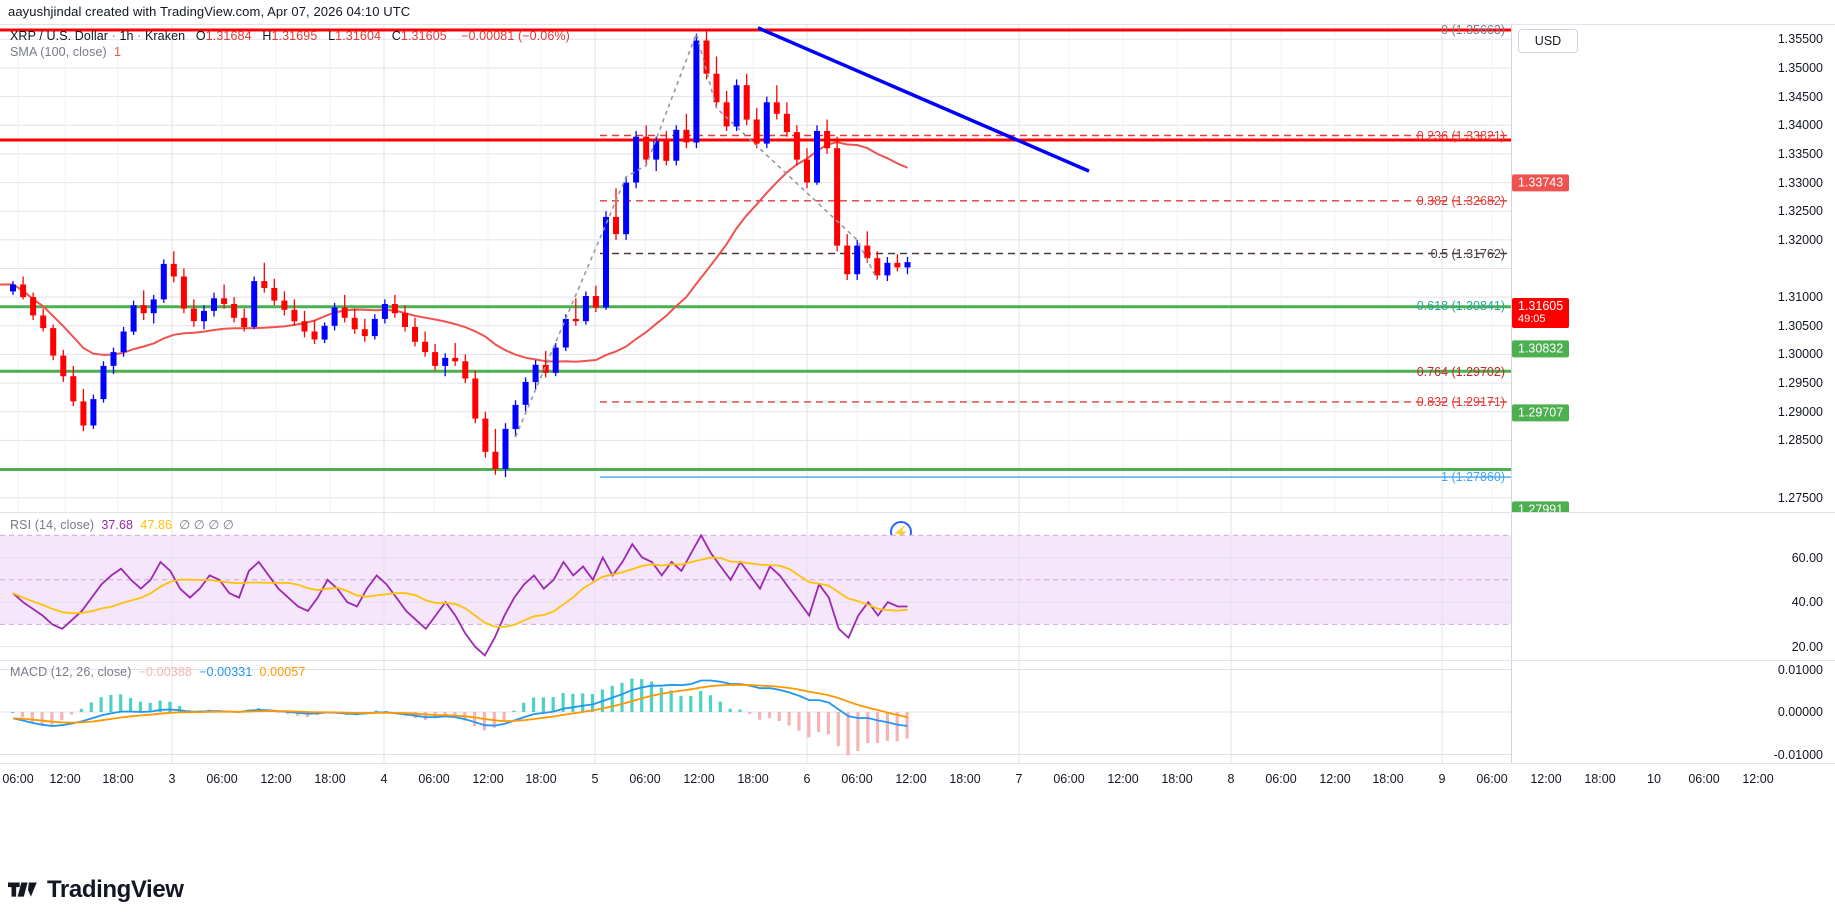  What do you see at coordinates (165, 36) in the screenshot?
I see `legend-exchange: Kraken` at bounding box center [165, 36].